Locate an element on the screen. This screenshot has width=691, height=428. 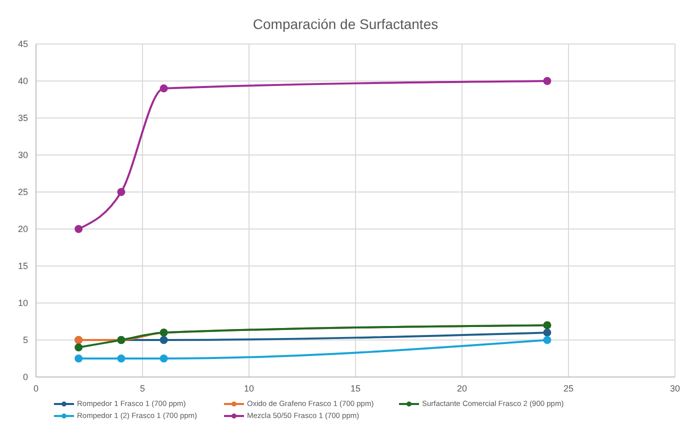
x-tick-label: 20 is located at coordinates (462, 388).